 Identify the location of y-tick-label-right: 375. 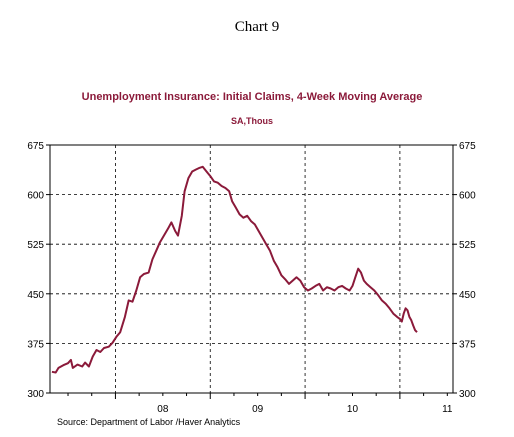
(467, 344).